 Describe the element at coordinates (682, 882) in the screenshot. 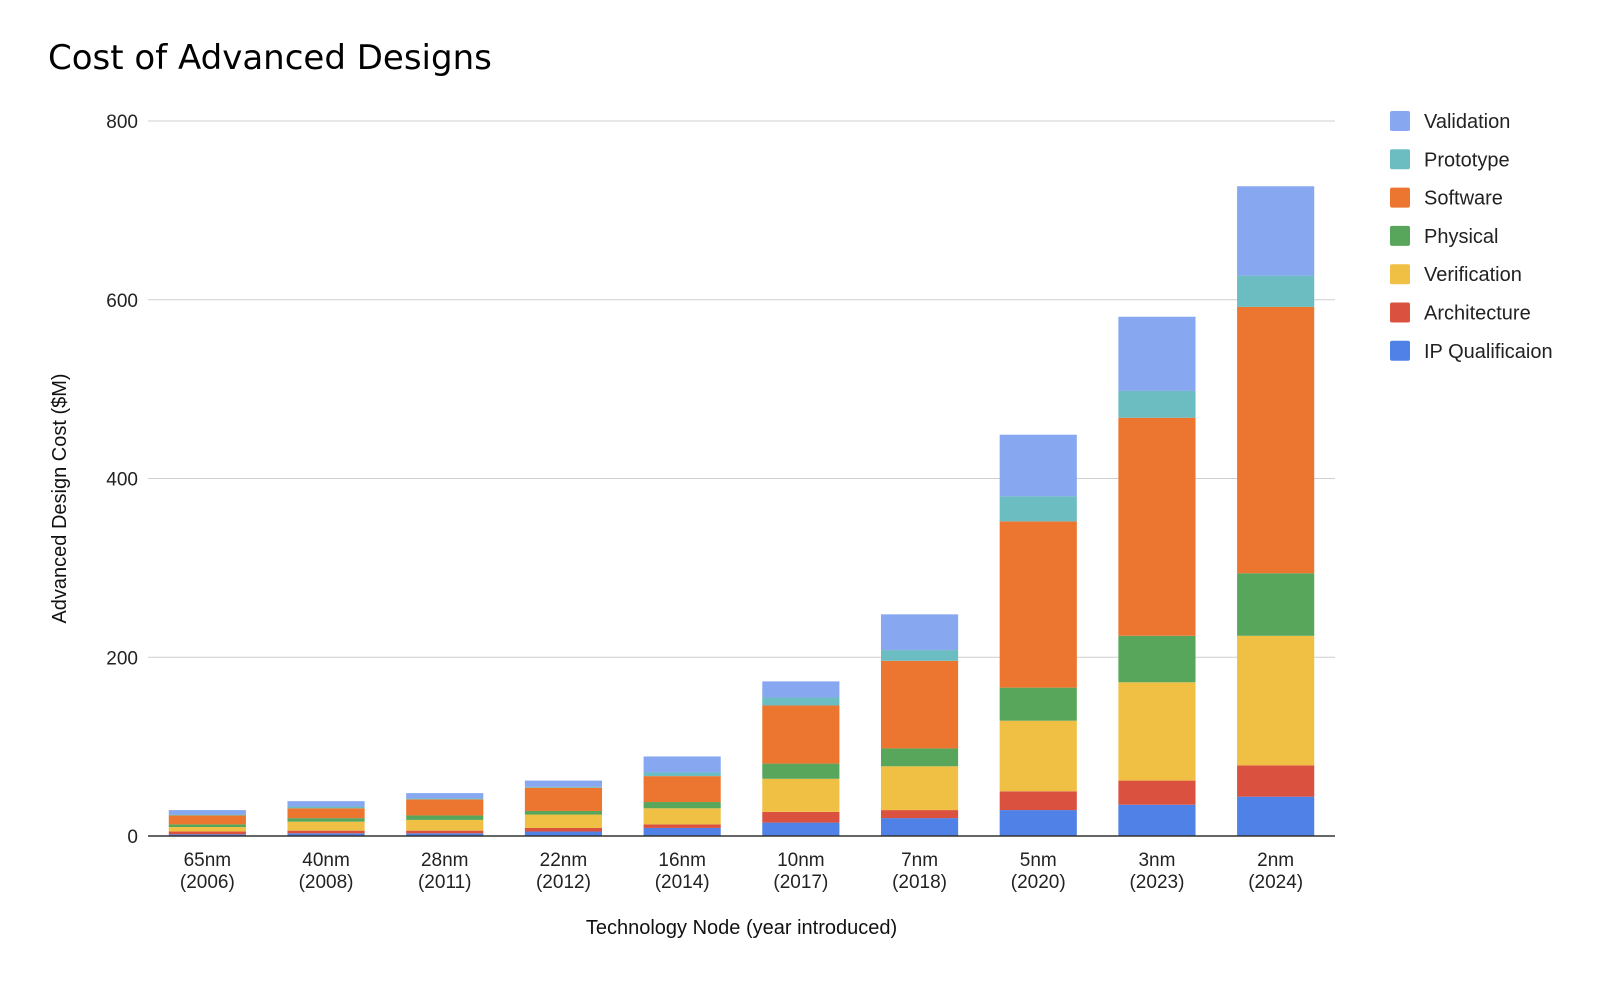

I see `x-tick-label: (2014)` at that location.